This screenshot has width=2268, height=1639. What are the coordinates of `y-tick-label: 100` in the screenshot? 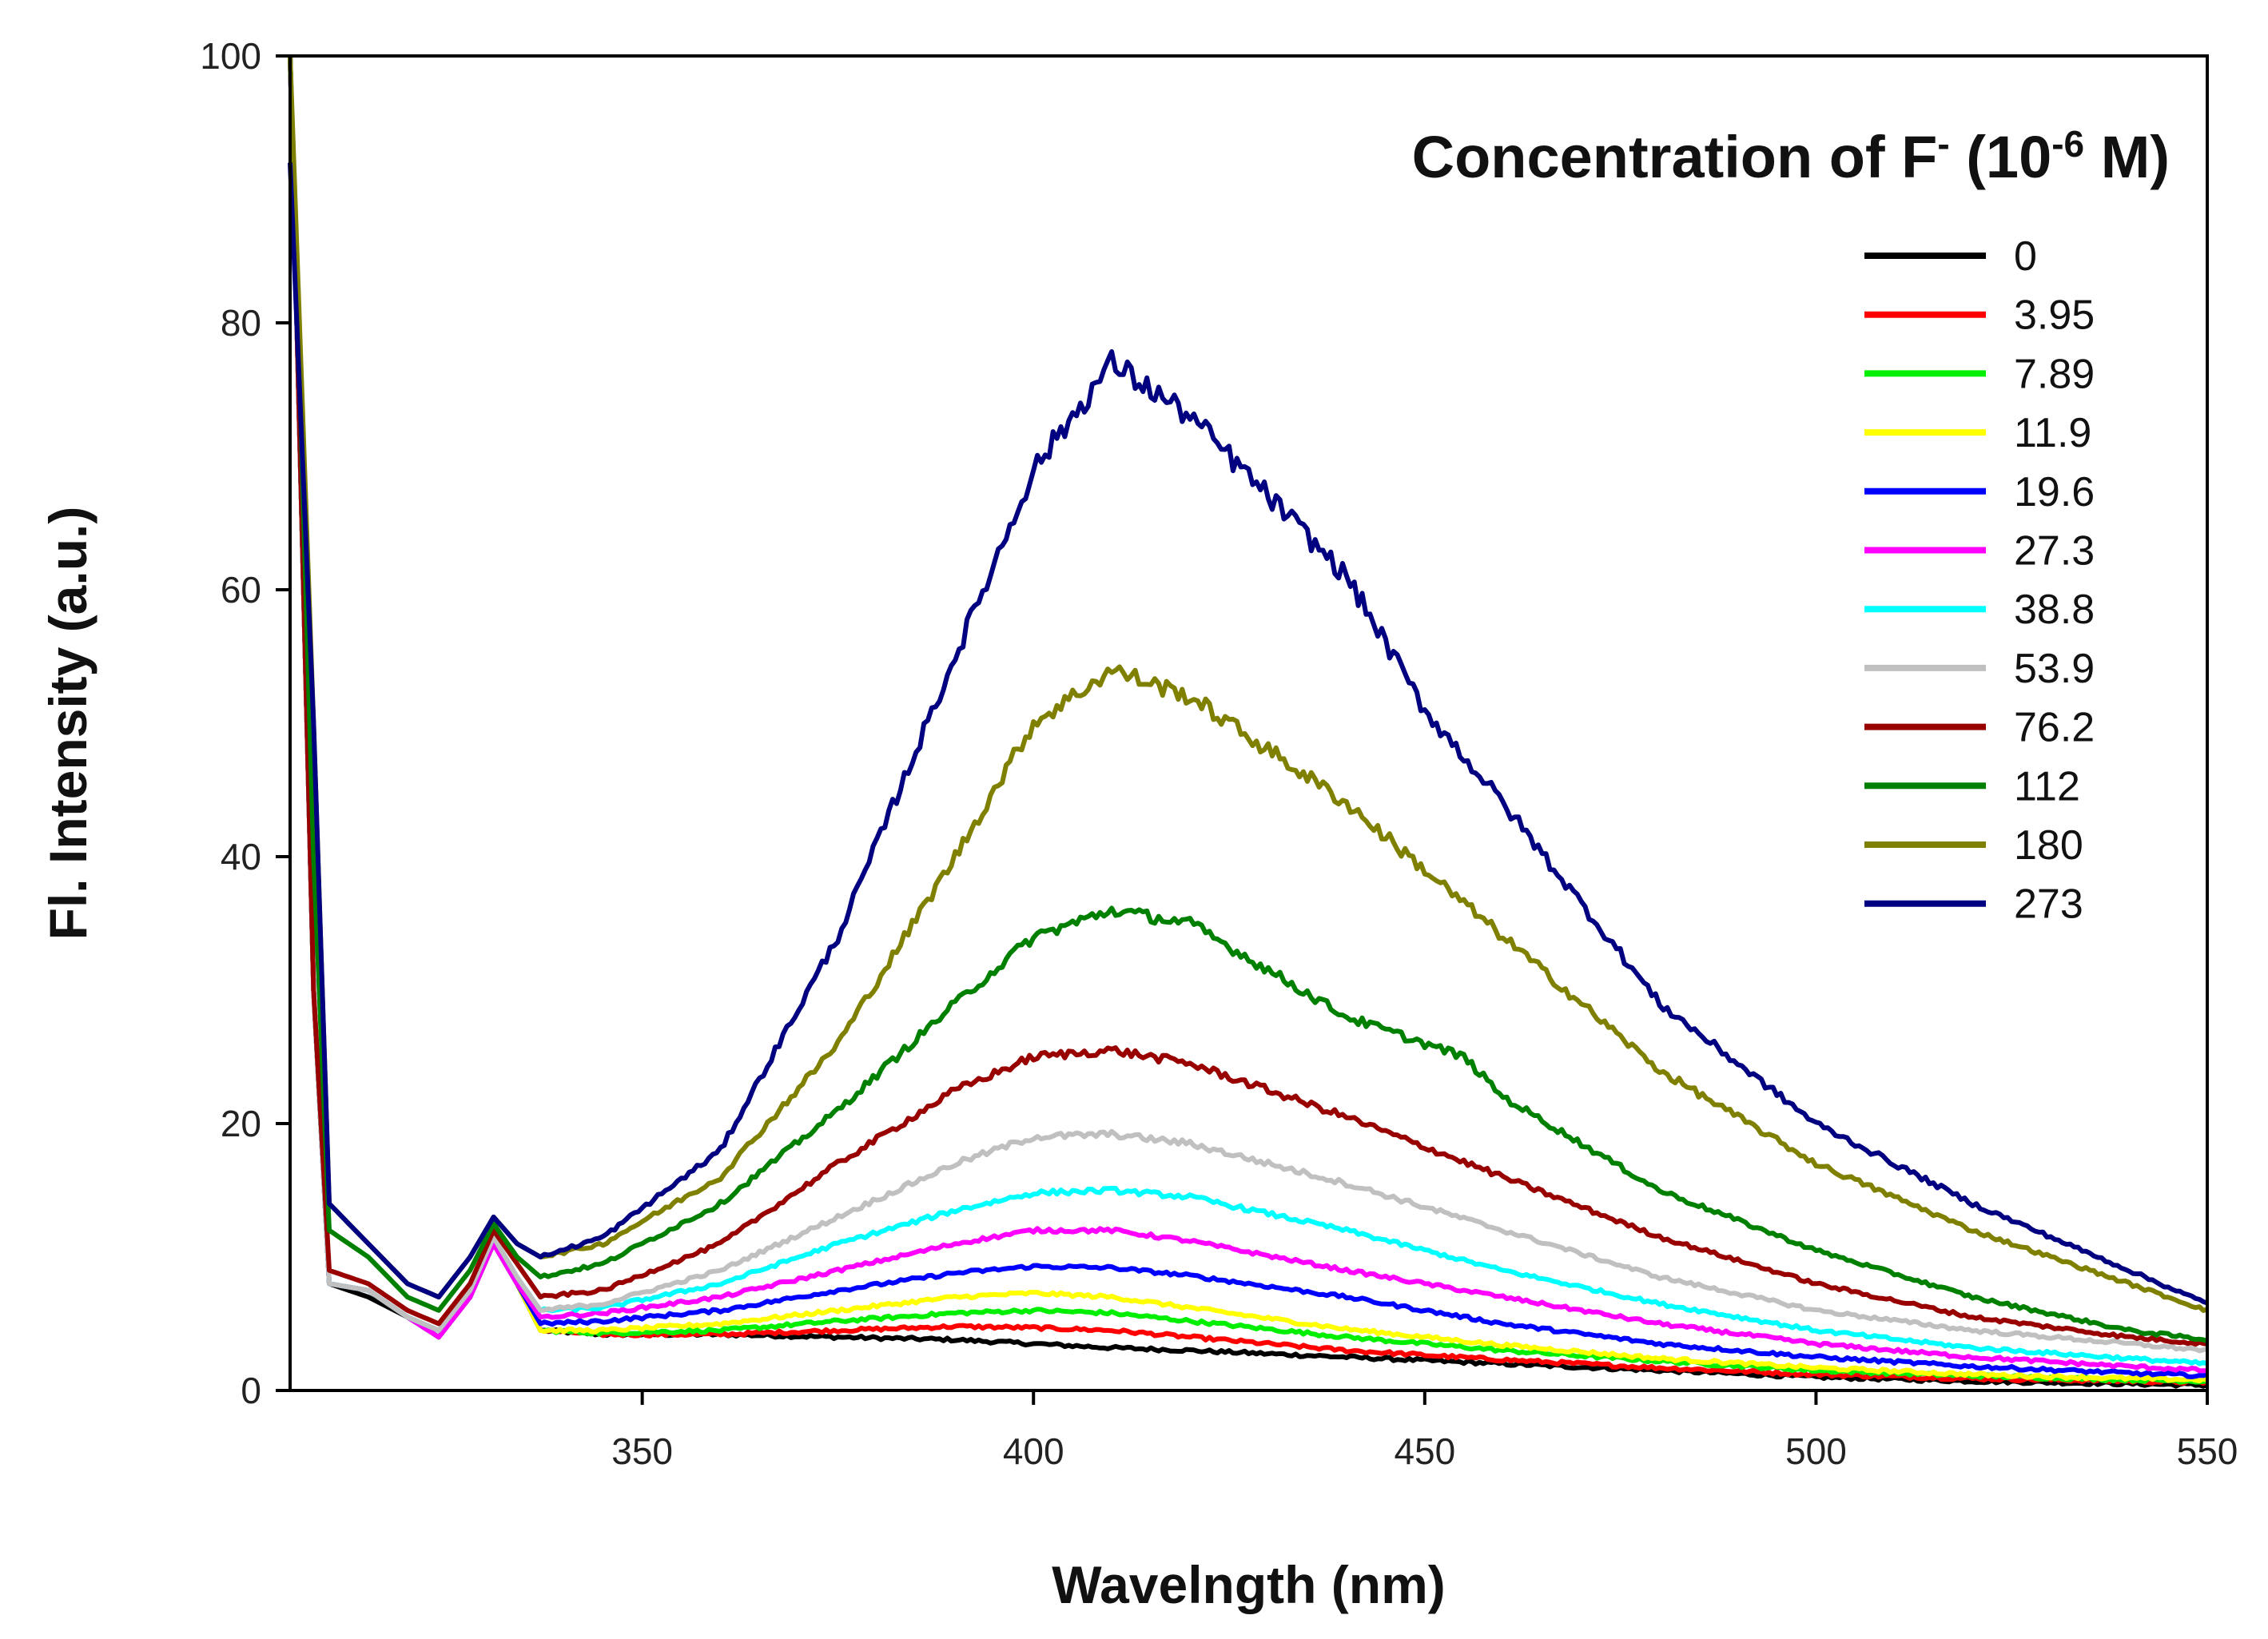 It's located at (230, 56).